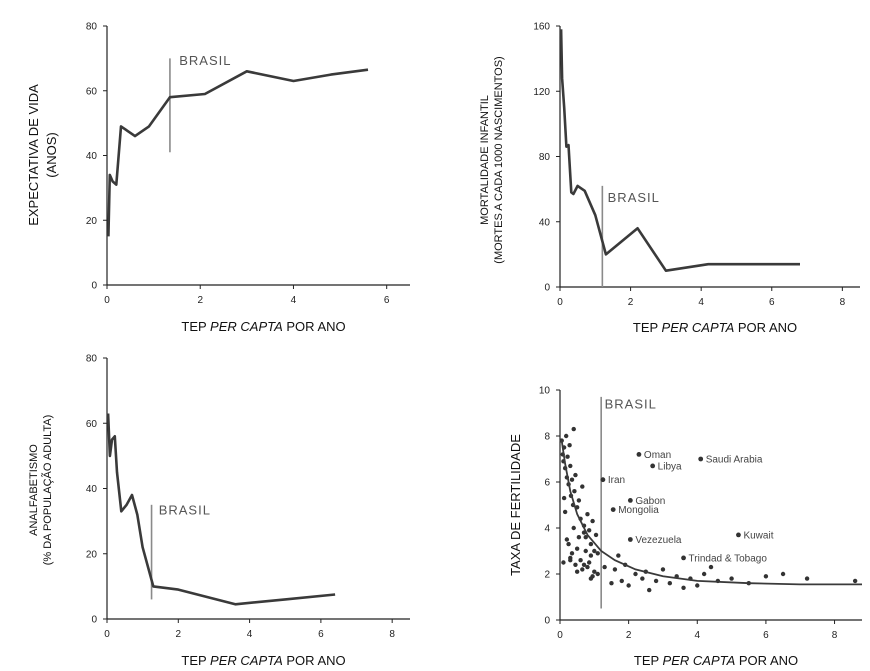 The image size is (870, 671). Describe the element at coordinates (545, 157) in the screenshot. I see `y-tick-label: 80` at that location.